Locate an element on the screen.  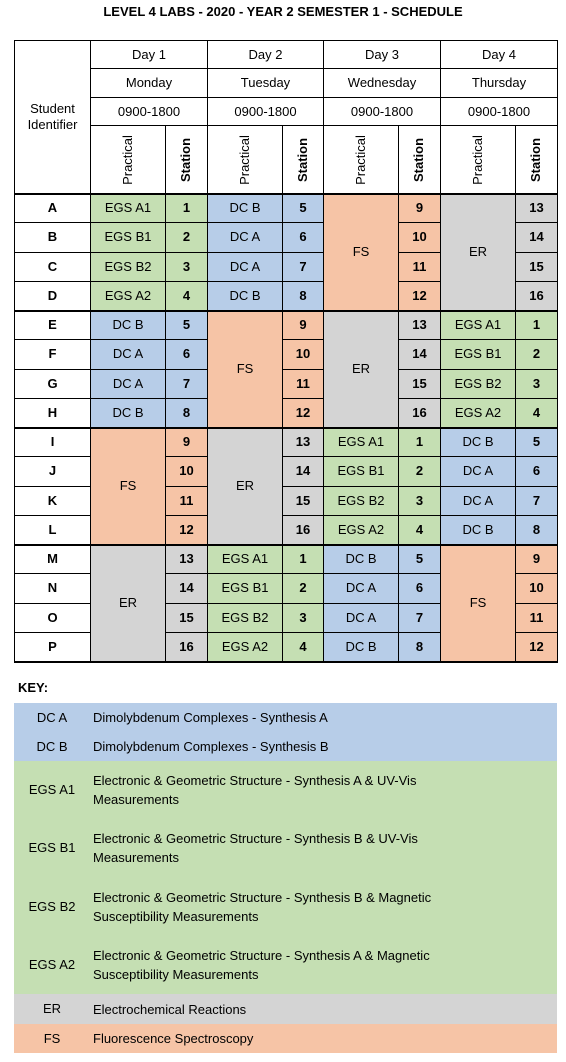
key-code: EGS A1 is located at coordinates (52, 790).